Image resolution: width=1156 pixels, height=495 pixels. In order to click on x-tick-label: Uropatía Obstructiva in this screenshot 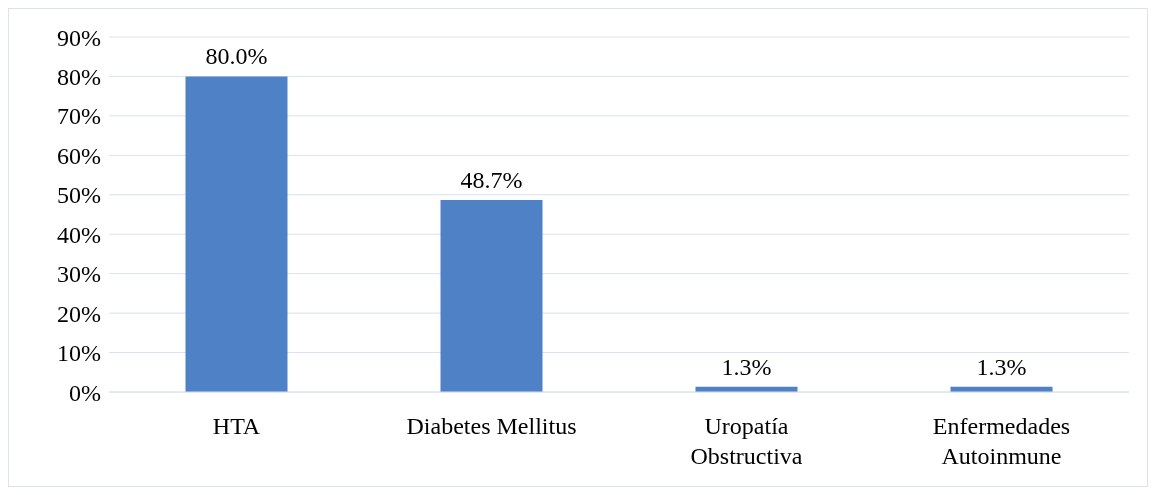, I will do `click(746, 441)`.